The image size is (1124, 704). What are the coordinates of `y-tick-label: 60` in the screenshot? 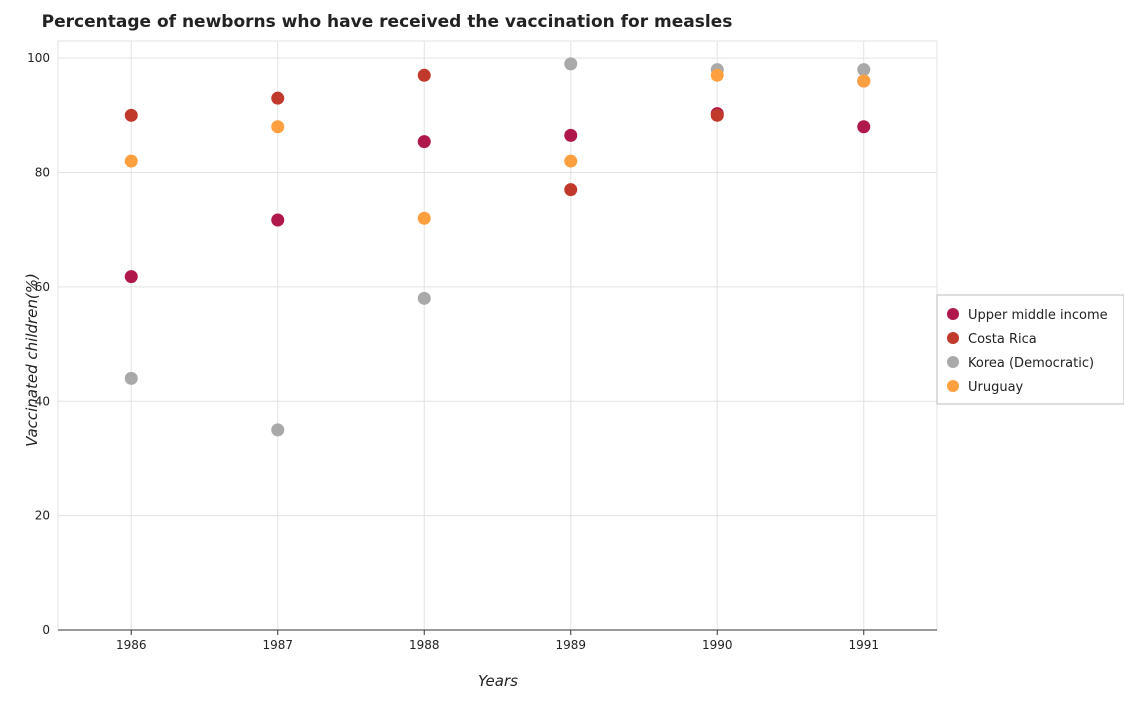 It's located at (42, 287).